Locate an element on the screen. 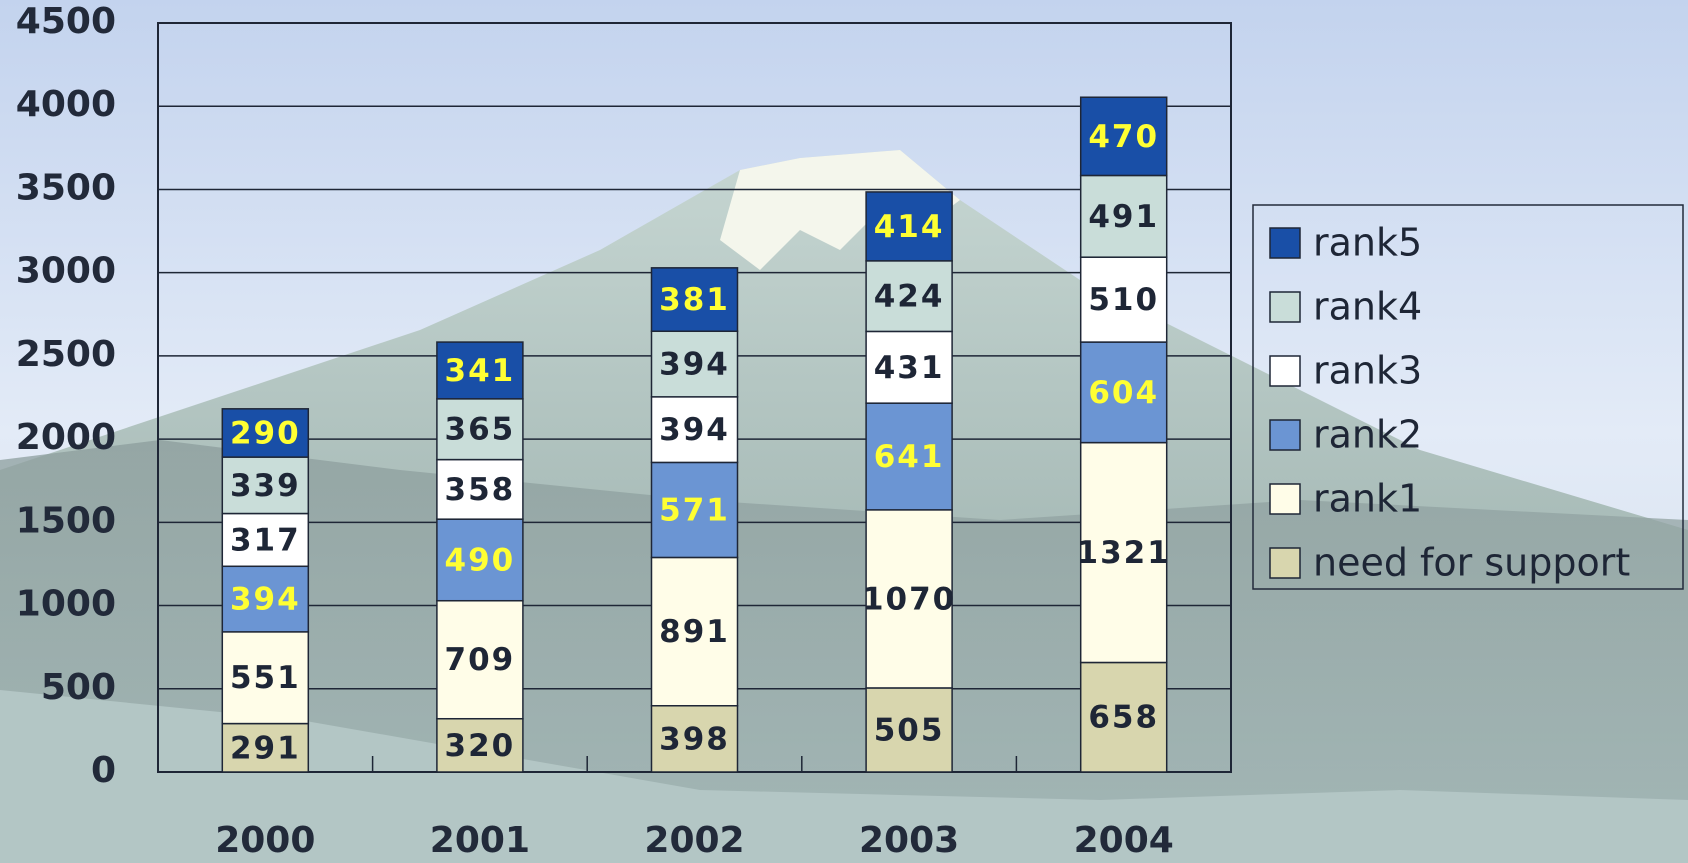  value-label: 490 is located at coordinates (480, 560).